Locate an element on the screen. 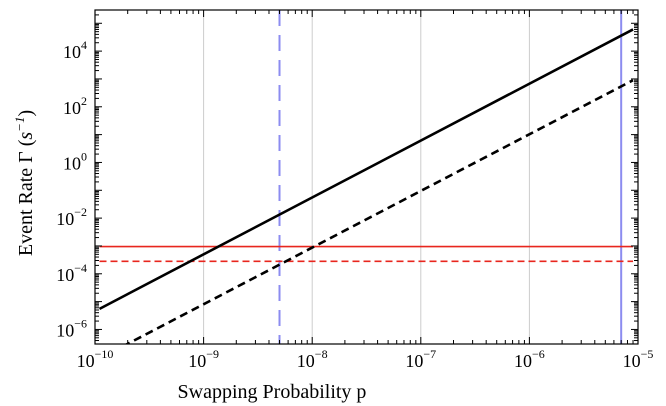  y-tick-label: 10⁻⁶ is located at coordinates (71, 328).